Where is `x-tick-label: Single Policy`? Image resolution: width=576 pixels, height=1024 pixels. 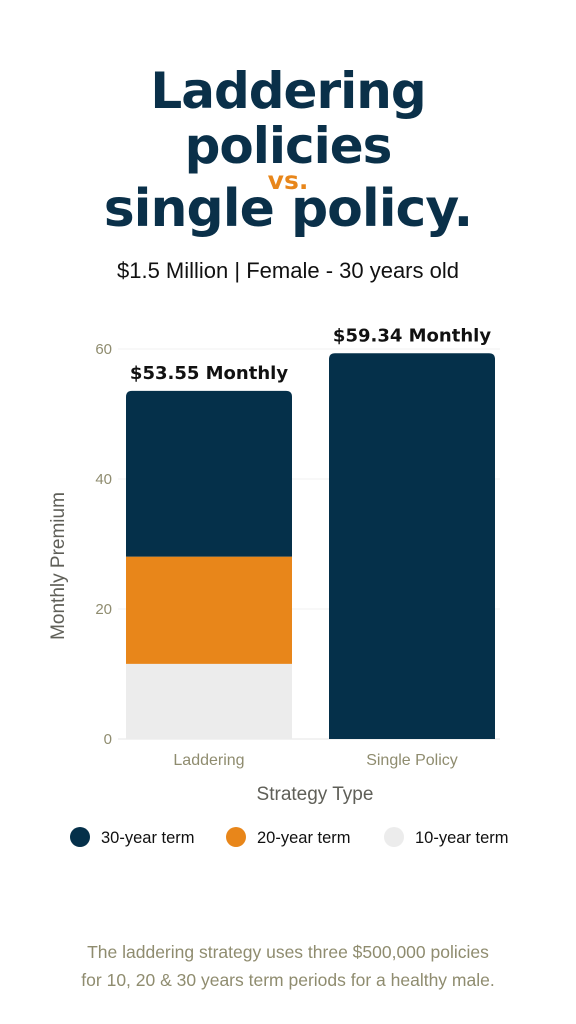
x-tick-label: Single Policy is located at coordinates (412, 760).